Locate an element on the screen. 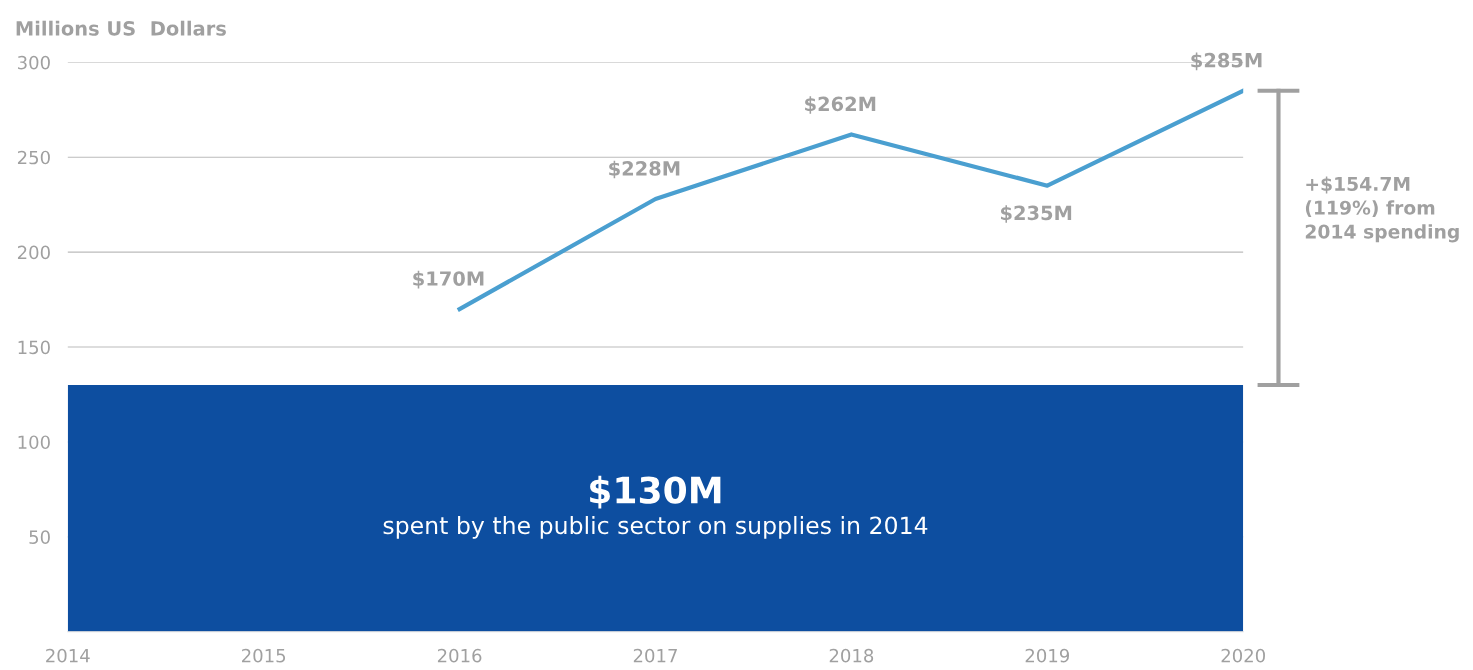 The image size is (1473, 670). x-tick-label: 2019 is located at coordinates (1047, 655).